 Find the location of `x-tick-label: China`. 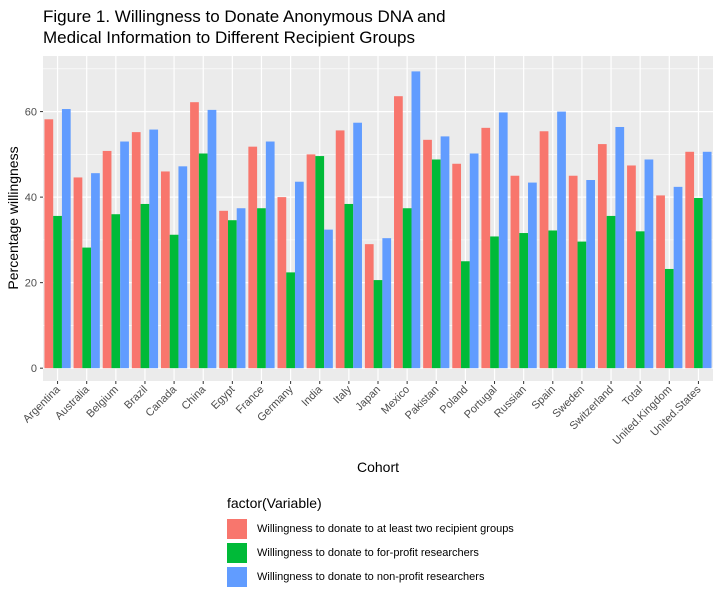

x-tick-label: China is located at coordinates (194, 397).